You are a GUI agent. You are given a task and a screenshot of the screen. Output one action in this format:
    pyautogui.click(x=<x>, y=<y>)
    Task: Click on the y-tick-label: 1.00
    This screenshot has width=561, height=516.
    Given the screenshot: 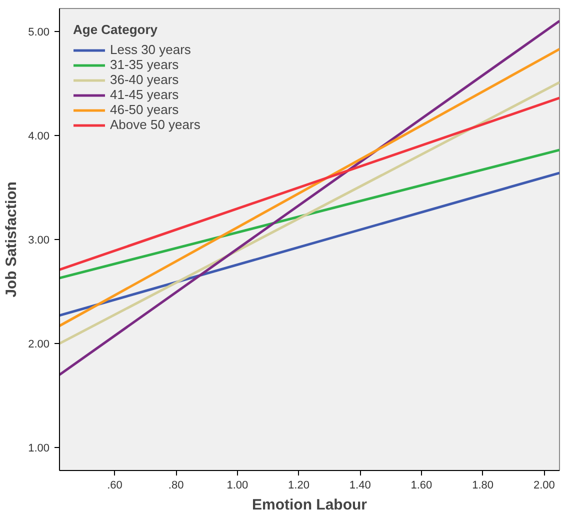 What is the action you would take?
    pyautogui.click(x=39, y=448)
    